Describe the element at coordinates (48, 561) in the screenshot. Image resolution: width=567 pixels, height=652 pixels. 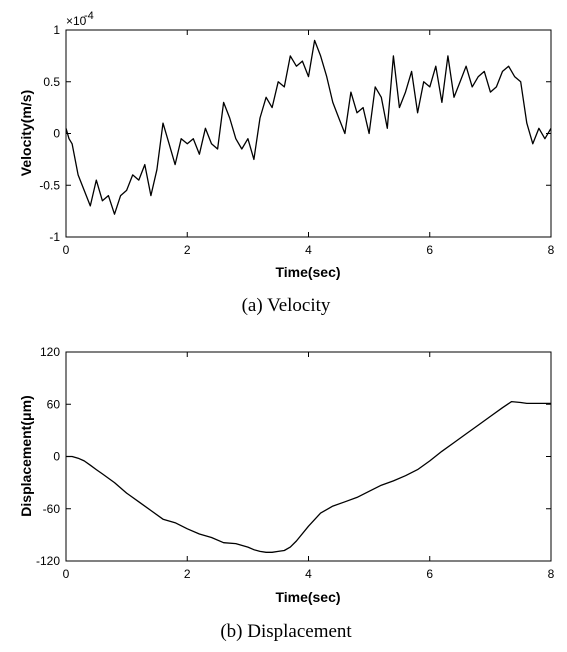
I see `displacement-y-tick-label: -120` at that location.